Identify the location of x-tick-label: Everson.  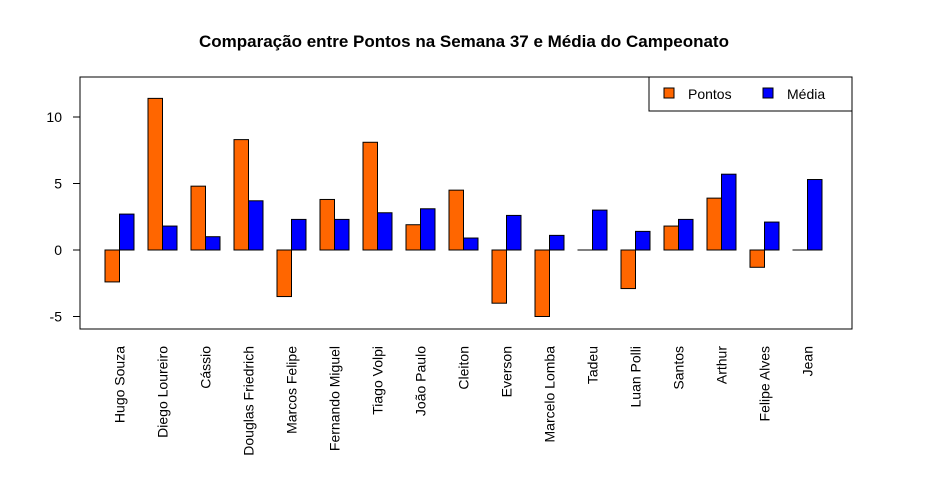
(507, 371).